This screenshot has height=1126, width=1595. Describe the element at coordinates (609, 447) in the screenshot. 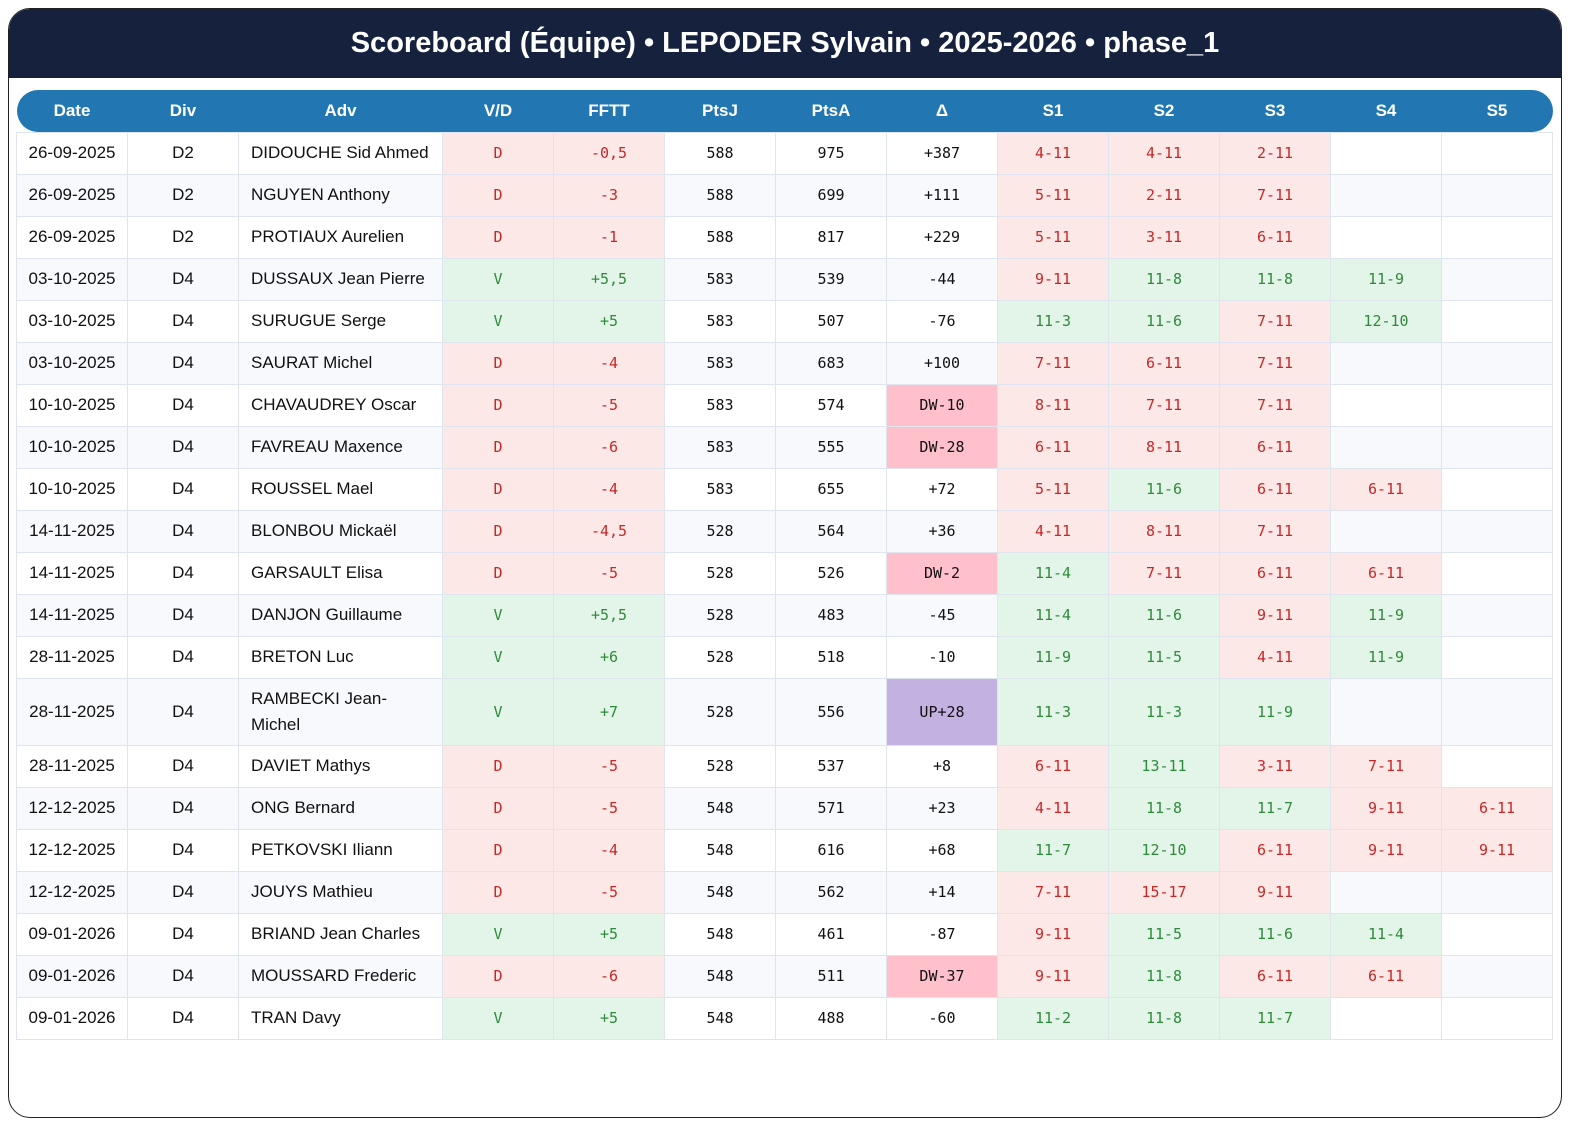

I see `cell-fftt: -6` at that location.